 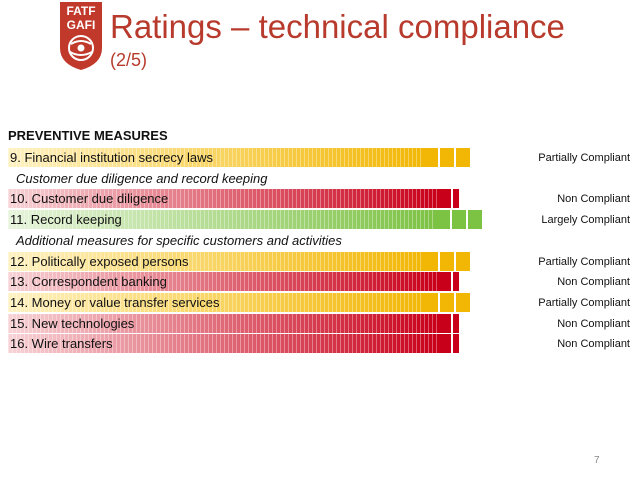 What do you see at coordinates (81, 36) in the screenshot?
I see `fatf-gafi-logo: FATF GAFI` at bounding box center [81, 36].